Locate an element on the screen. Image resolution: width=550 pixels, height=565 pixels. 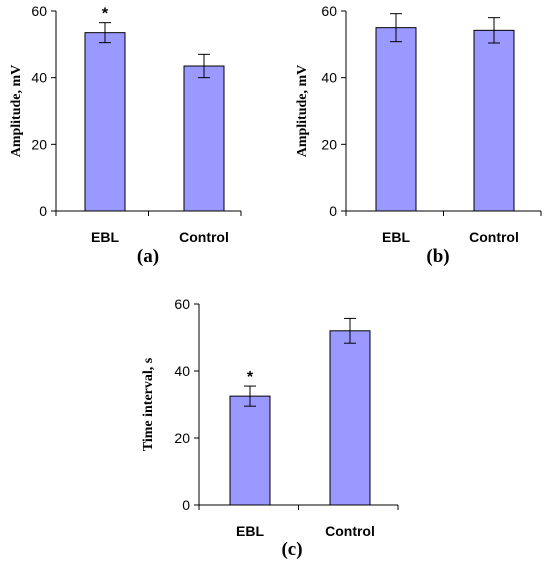
panel-label-c: (c) is located at coordinates (291, 549).